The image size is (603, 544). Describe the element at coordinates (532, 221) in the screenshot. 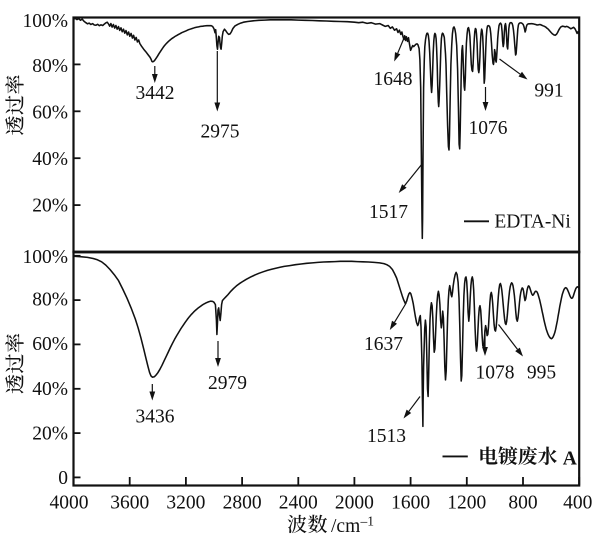

I see `svg-text: EDTA-Ni` at that location.